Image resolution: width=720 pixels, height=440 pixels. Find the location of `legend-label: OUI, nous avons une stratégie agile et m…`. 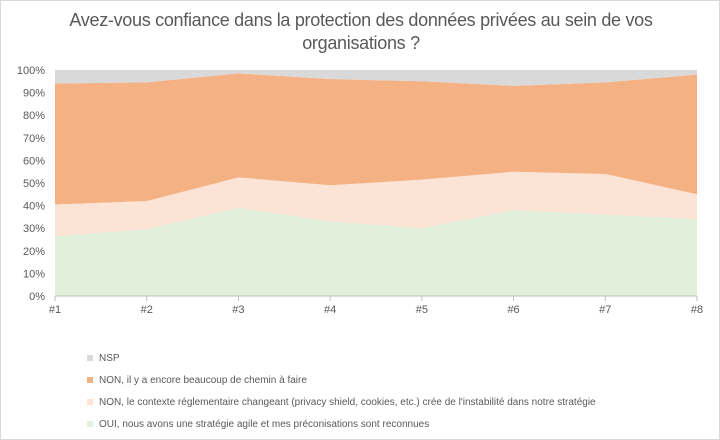

legend-label: OUI, nous avons une stratégie agile et m… is located at coordinates (264, 424).